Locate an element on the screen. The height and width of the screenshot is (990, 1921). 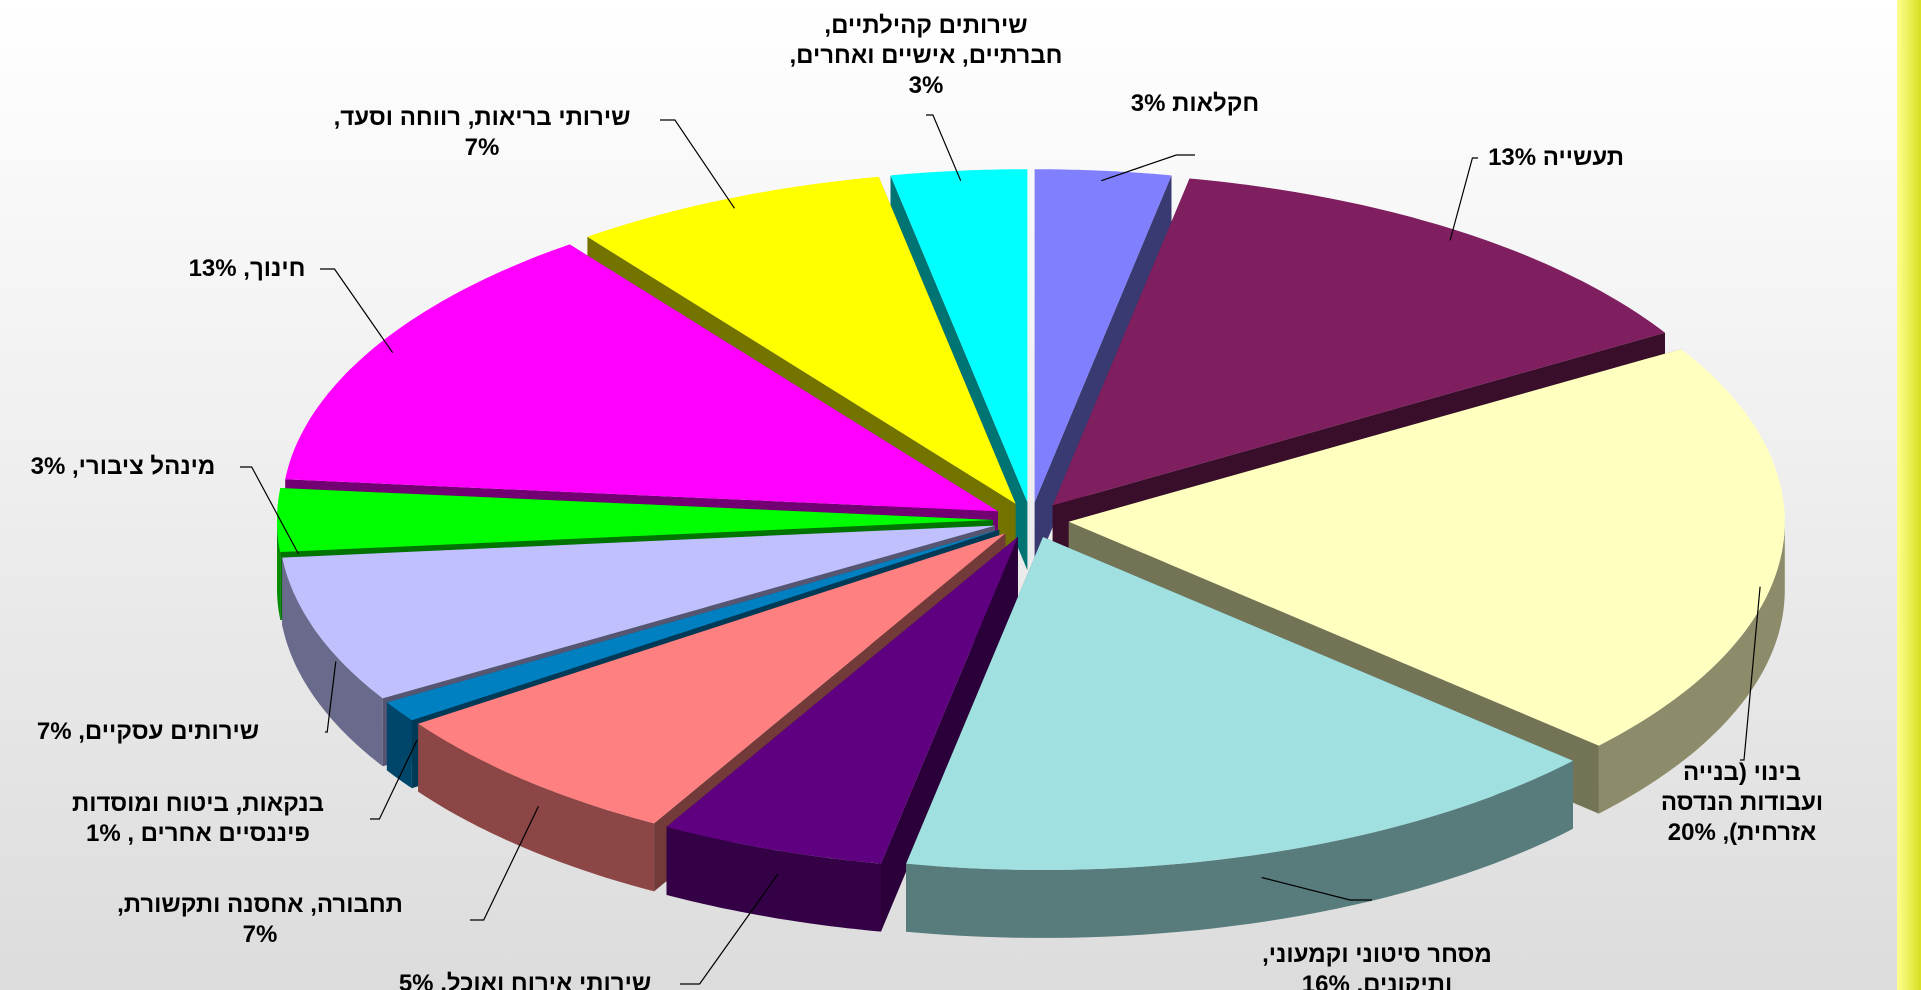
category-name: שירותי בריאות, רווחה וסעד, is located at coordinates (482, 117).